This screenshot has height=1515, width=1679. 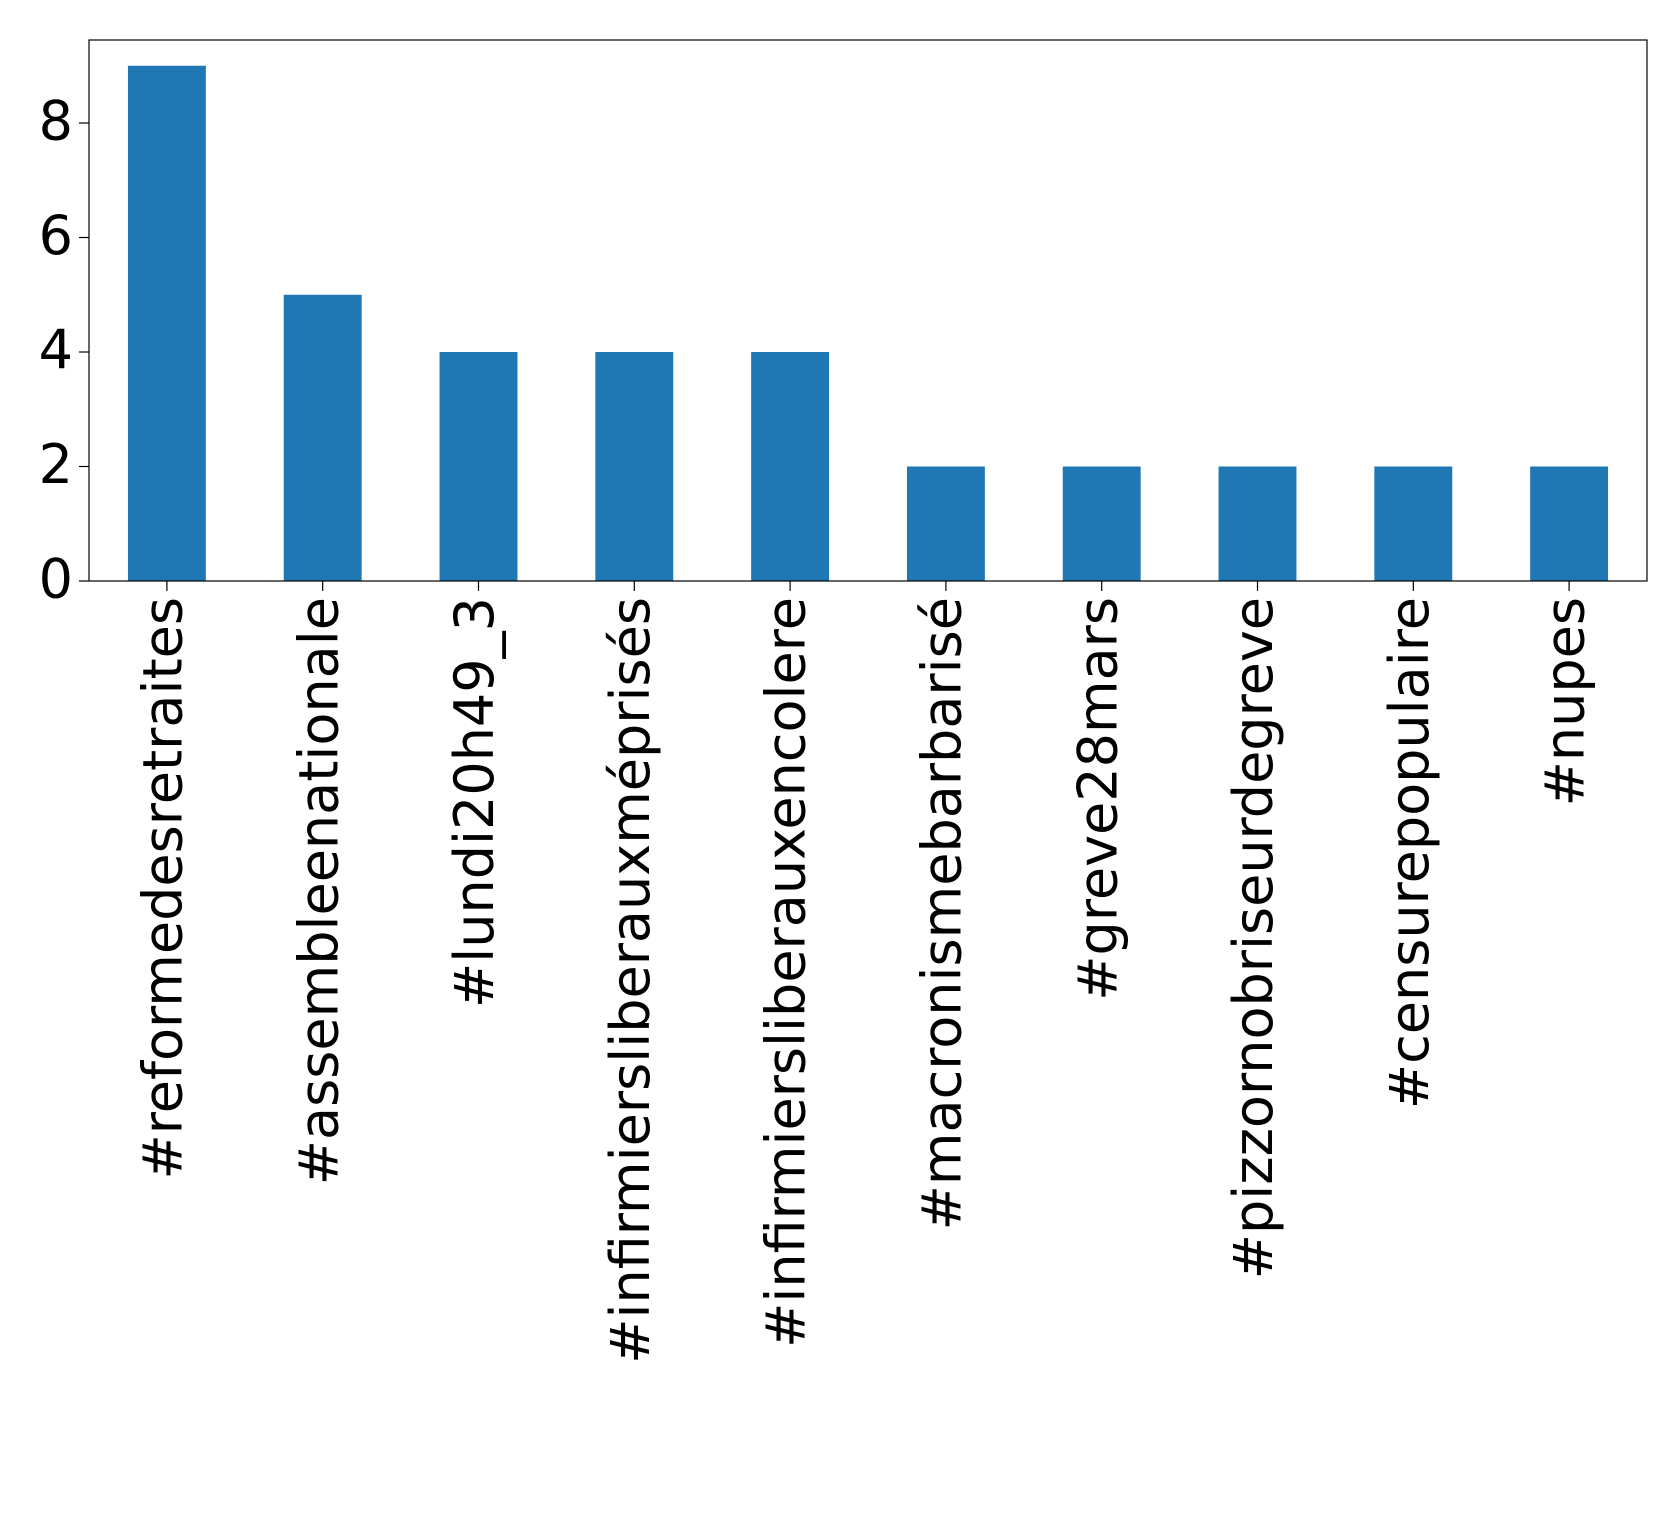 What do you see at coordinates (56, 350) in the screenshot?
I see `y-tick-label: 4` at bounding box center [56, 350].